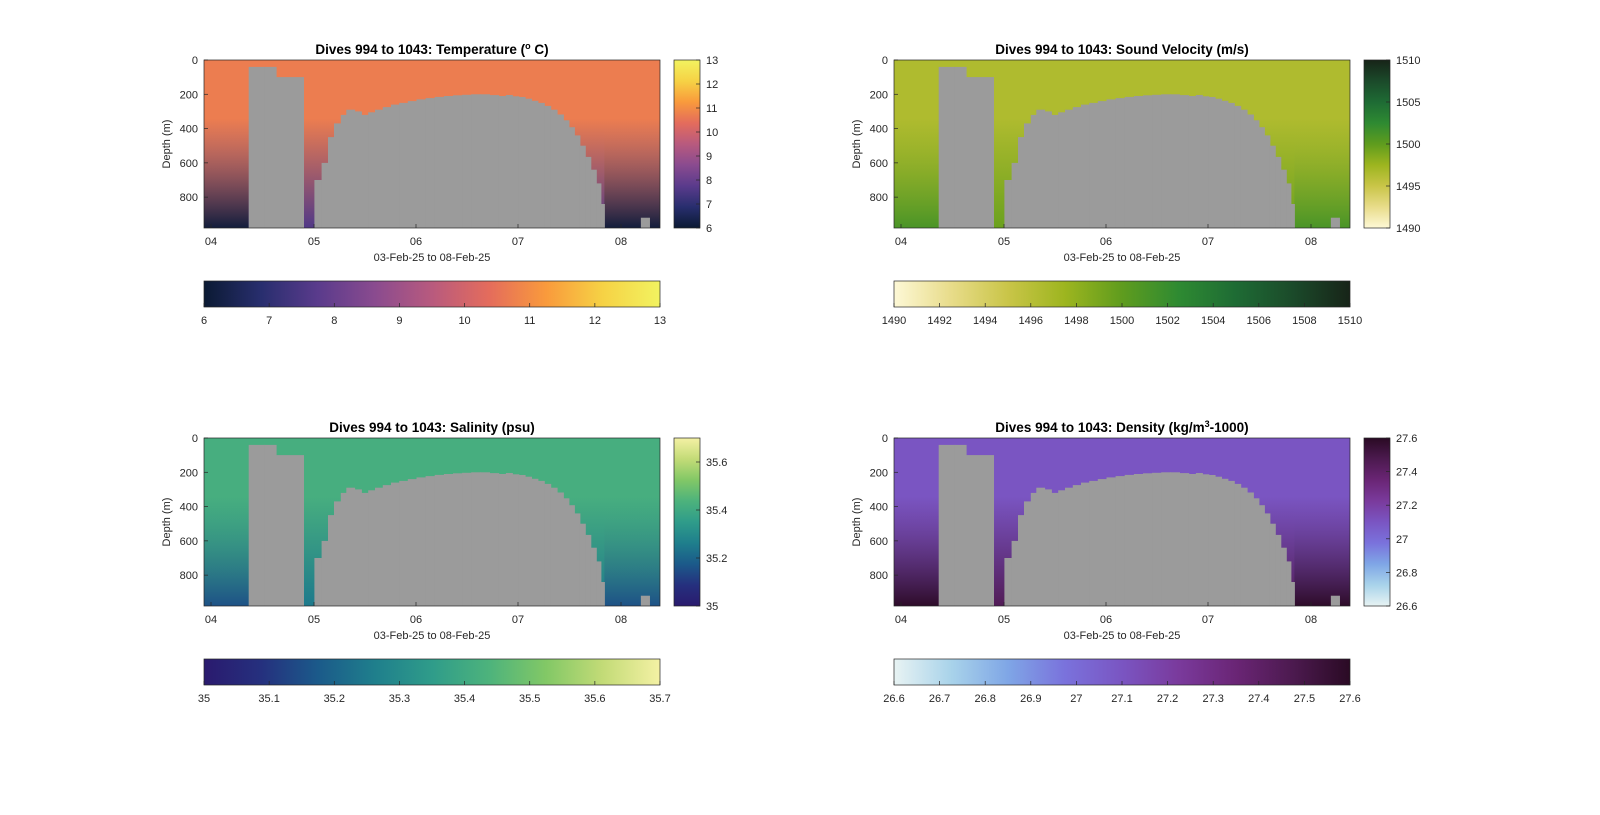 This screenshot has width=1600, height=815. Describe the element at coordinates (1031, 321) in the screenshot. I see `bottom-colorbar-label: 1496` at that location.